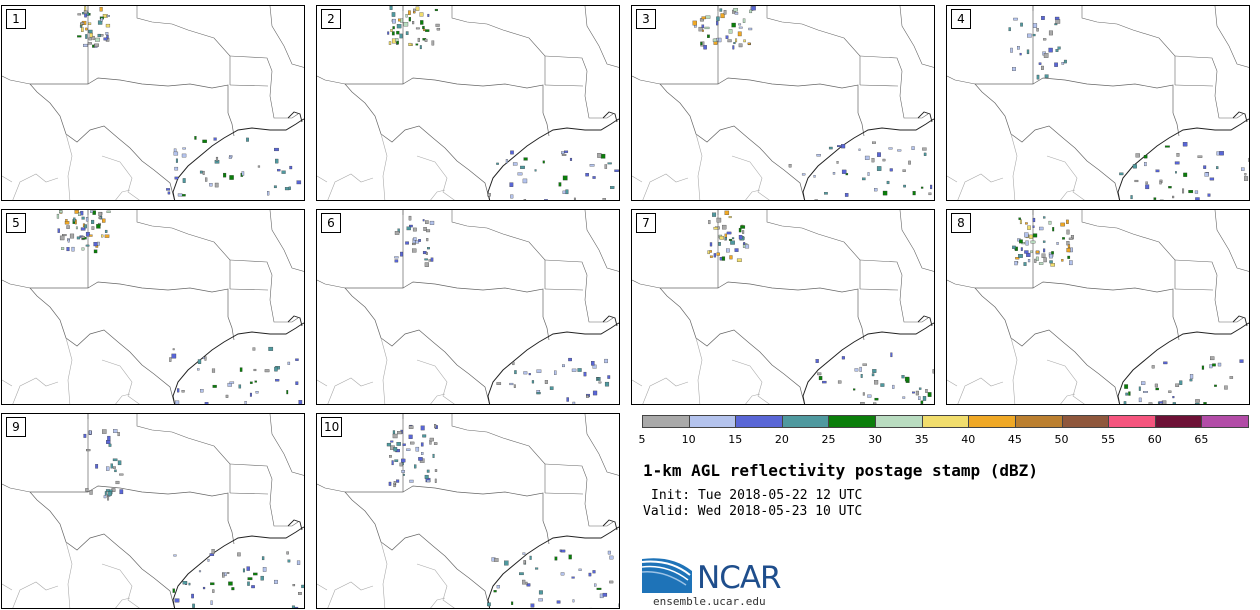 This screenshot has width=1260, height=610. Describe the element at coordinates (153, 511) in the screenshot. I see `map-panel-9: 9` at that location.